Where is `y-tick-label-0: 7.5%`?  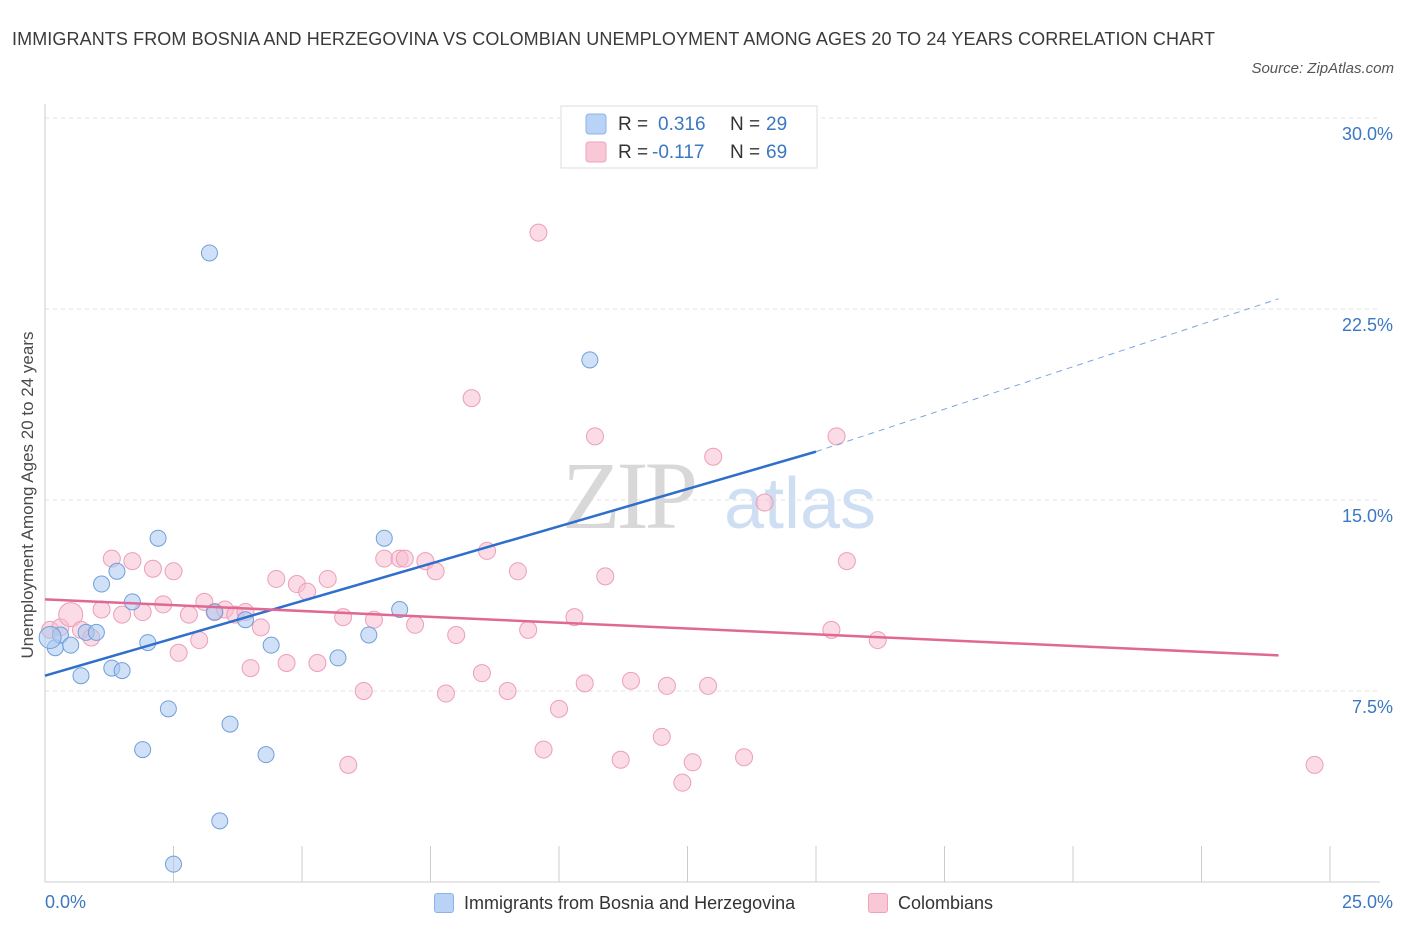 y-tick-label-0: 7.5% is located at coordinates (1372, 707).